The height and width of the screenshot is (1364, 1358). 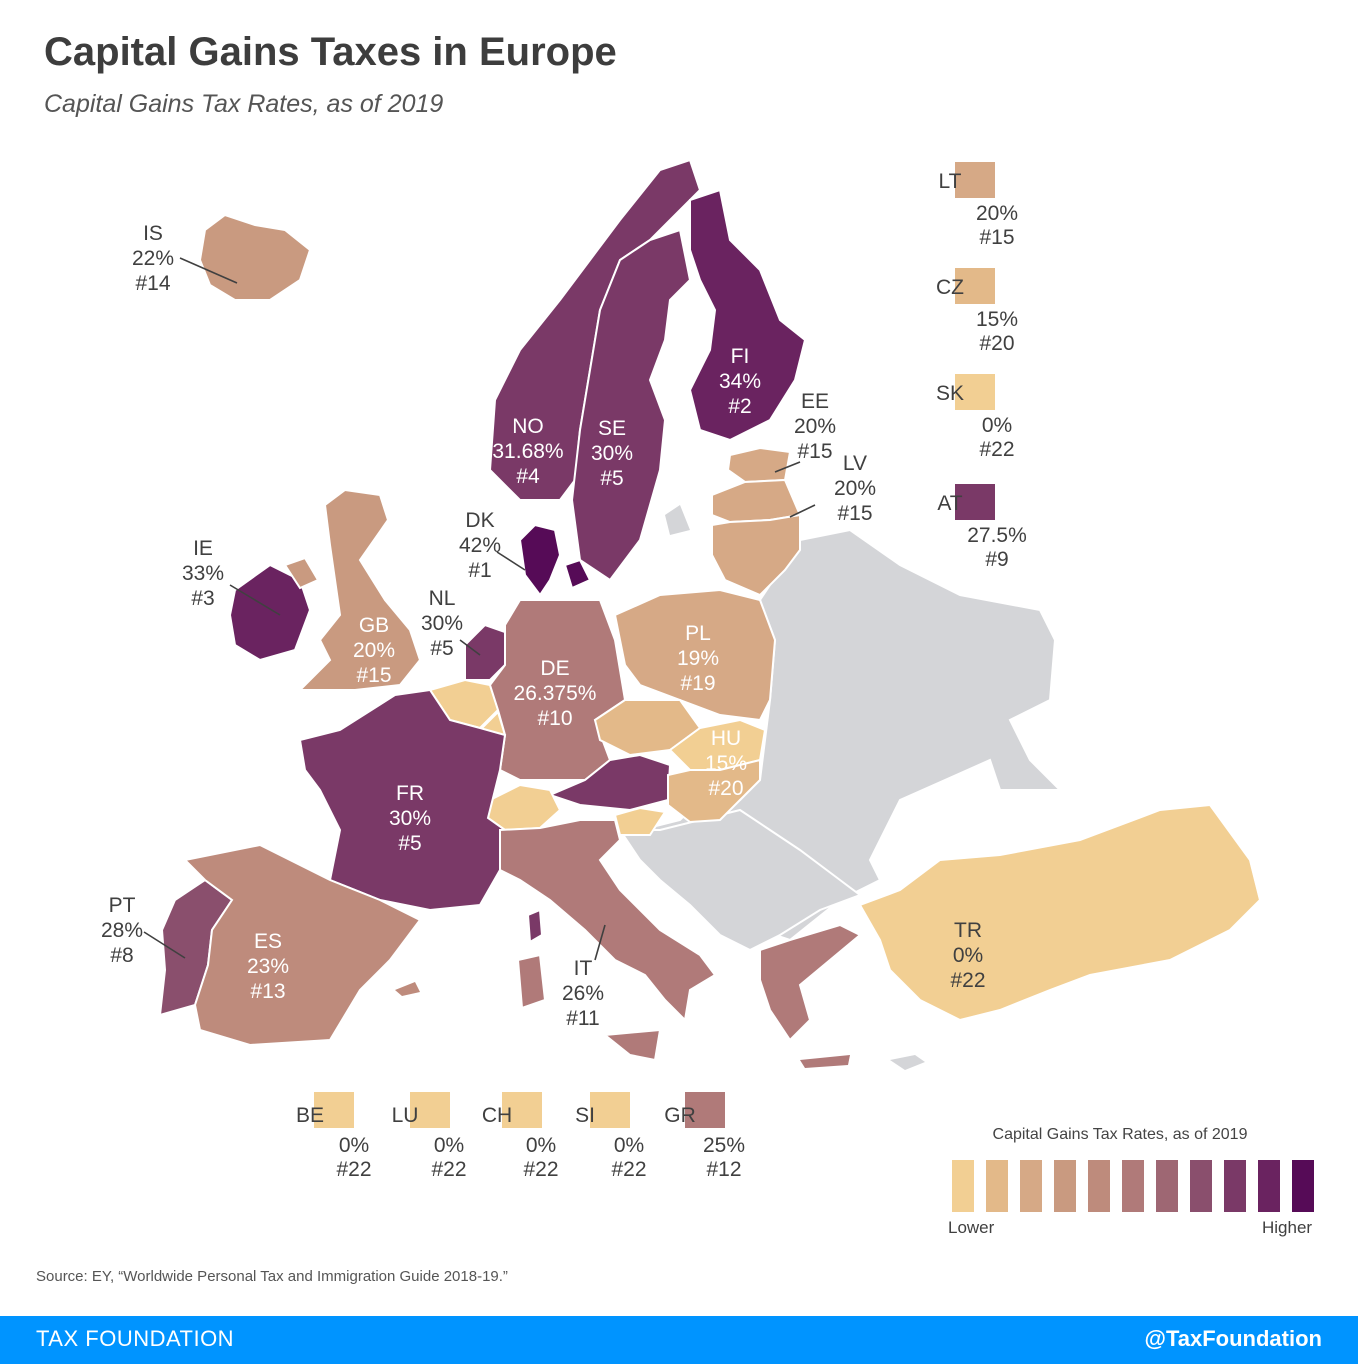 I want to click on island-zealand, so click(x=577, y=574).